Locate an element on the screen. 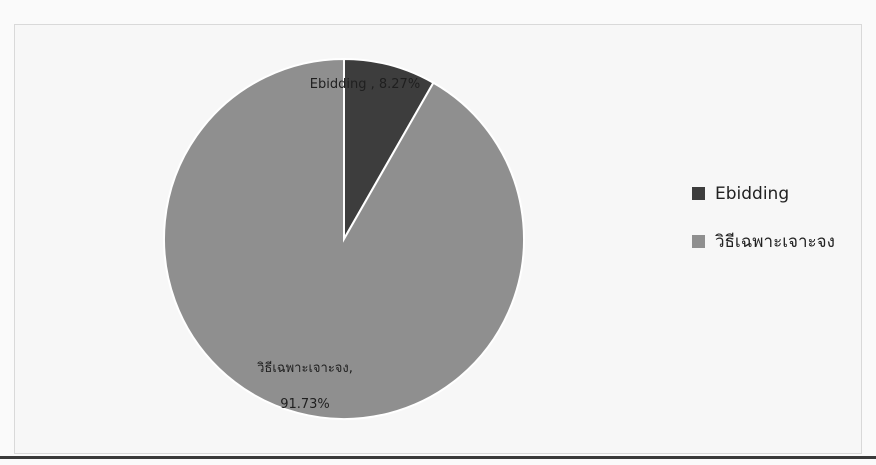 The height and width of the screenshot is (465, 876). chart-legend: Ebidding วิธีเฉพาะเจาะจง is located at coordinates (763, 218).